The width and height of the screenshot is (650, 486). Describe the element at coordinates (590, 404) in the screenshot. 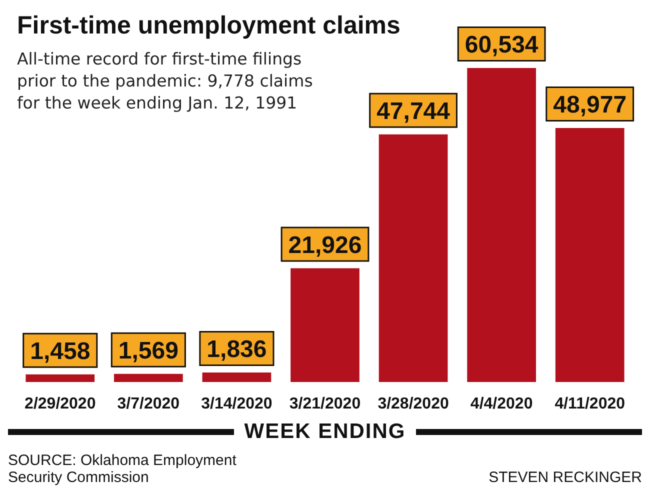

I see `x-tick-label: 4/11/2020` at that location.